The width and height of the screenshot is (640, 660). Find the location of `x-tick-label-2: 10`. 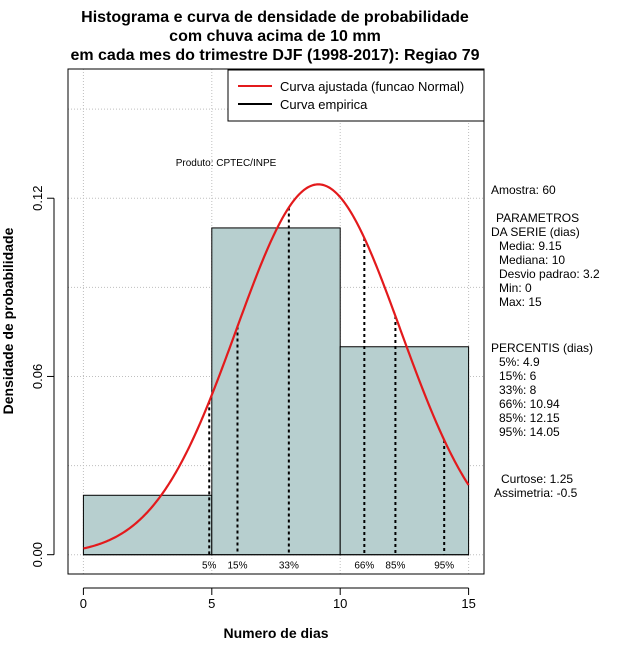

x-tick-label-2: 10 is located at coordinates (340, 603).